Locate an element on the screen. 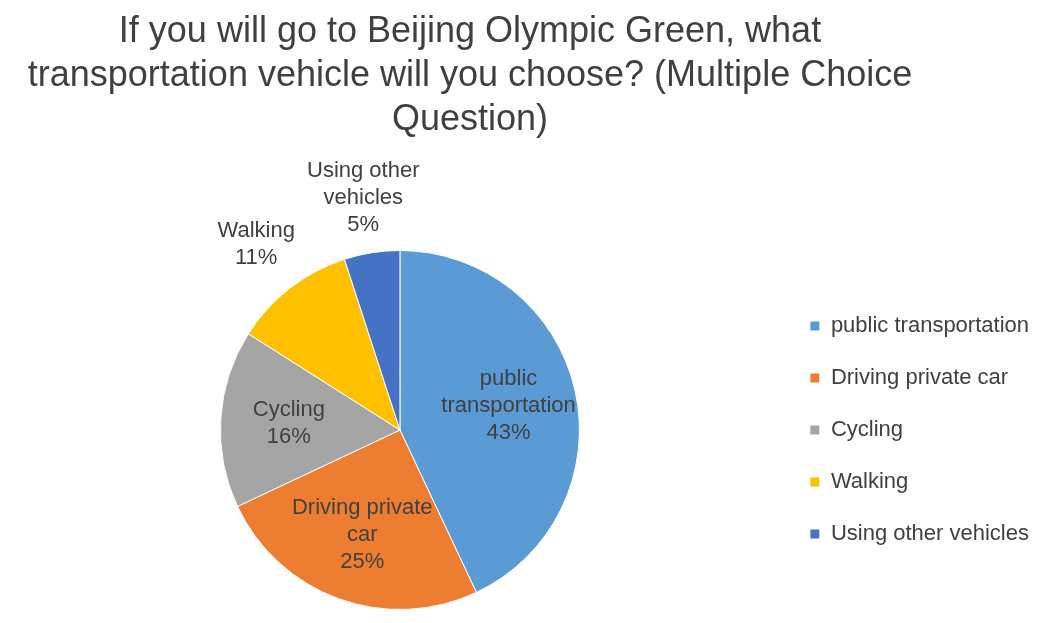 This screenshot has height=623, width=1049. data-label: 43% is located at coordinates (508, 431).